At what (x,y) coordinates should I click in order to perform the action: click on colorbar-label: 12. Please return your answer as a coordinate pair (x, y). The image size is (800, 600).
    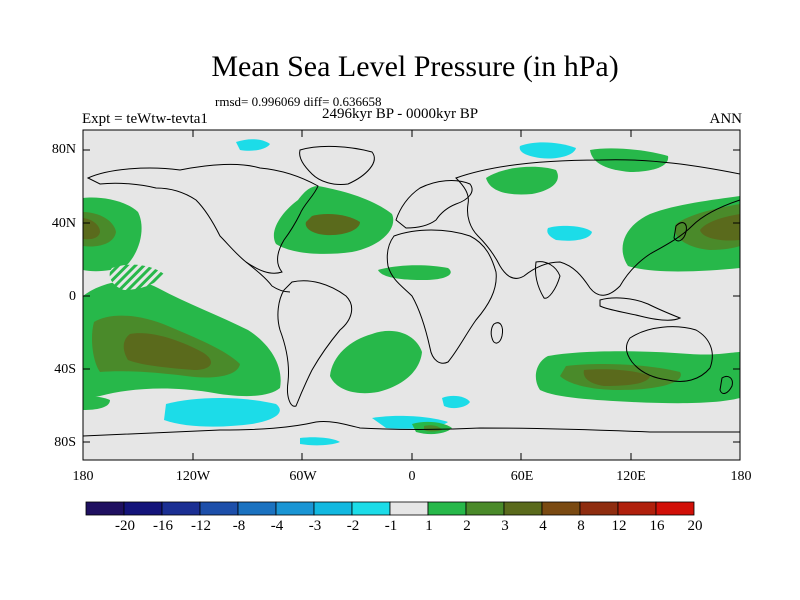
    Looking at the image, I should click on (619, 526).